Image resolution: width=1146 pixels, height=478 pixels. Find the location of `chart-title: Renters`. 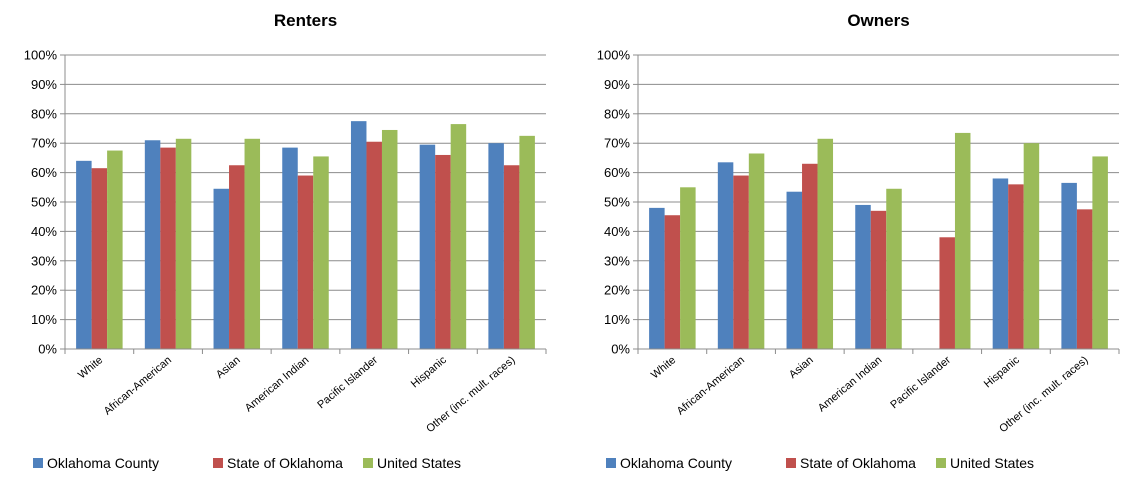

chart-title: Renters is located at coordinates (305, 20).